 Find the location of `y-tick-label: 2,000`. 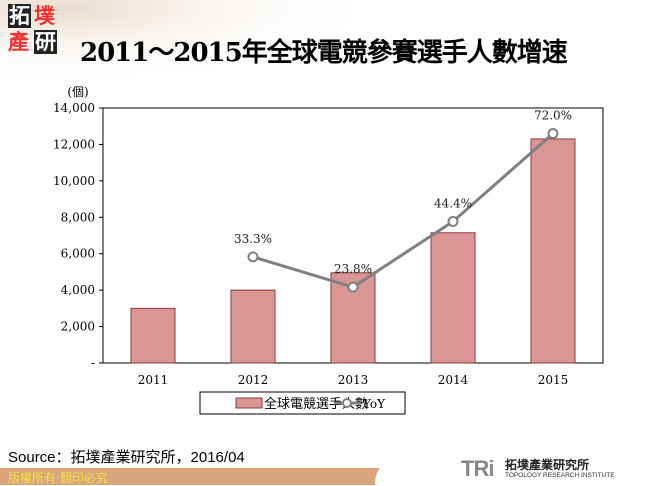

y-tick-label: 2,000 is located at coordinates (78, 327).